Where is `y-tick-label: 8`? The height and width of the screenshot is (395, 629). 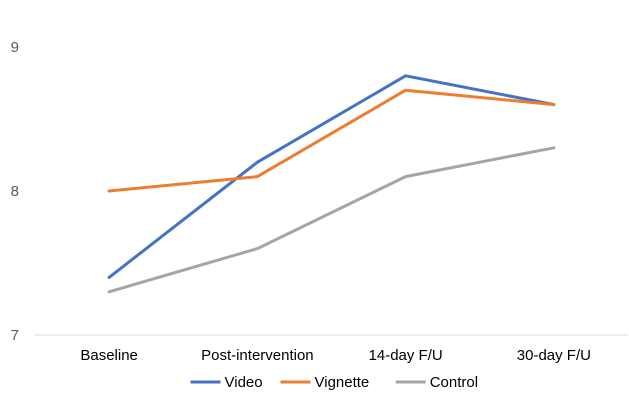
y-tick-label: 8 is located at coordinates (15, 191).